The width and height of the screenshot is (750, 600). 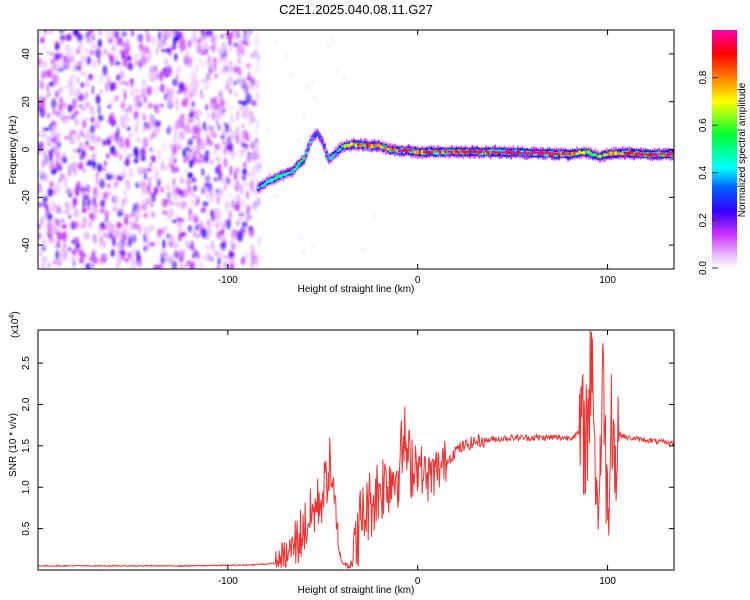 What do you see at coordinates (465, 160) in the screenshot?
I see `spectrogram-ridge` at bounding box center [465, 160].